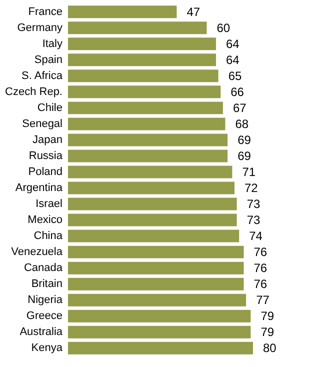 The image size is (327, 367). I want to click on y-tick-label: Australia, so click(42, 332).